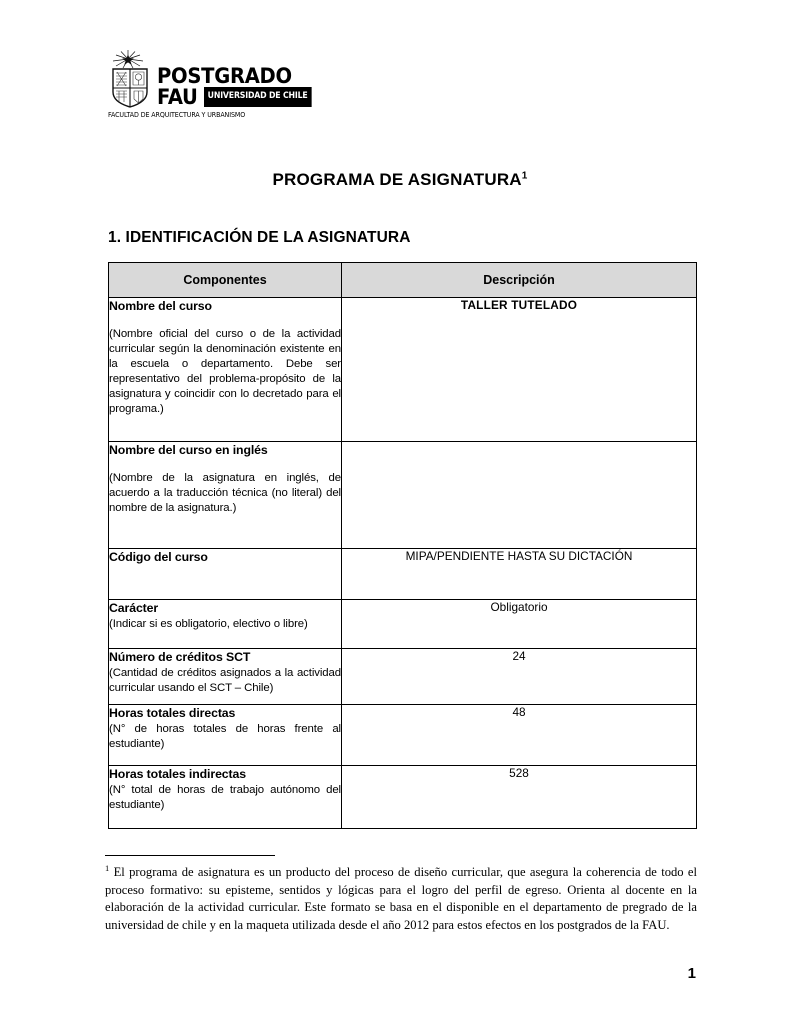 The image size is (800, 1035). Describe the element at coordinates (180, 657) in the screenshot. I see `componente-label: Número de créditos SCT` at that location.